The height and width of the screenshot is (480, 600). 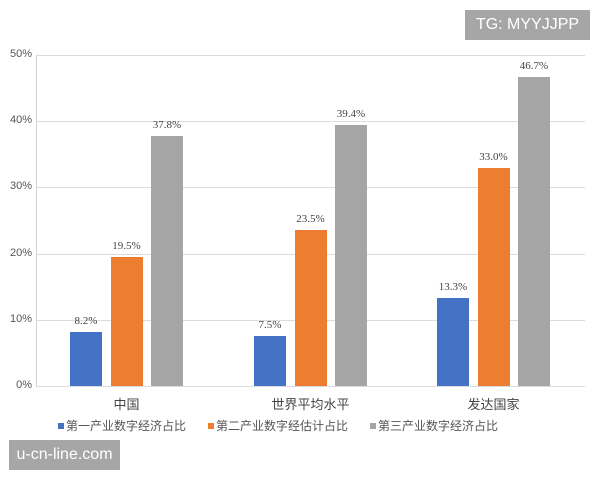 I want to click on legend-swatch-series3, so click(x=373, y=425).